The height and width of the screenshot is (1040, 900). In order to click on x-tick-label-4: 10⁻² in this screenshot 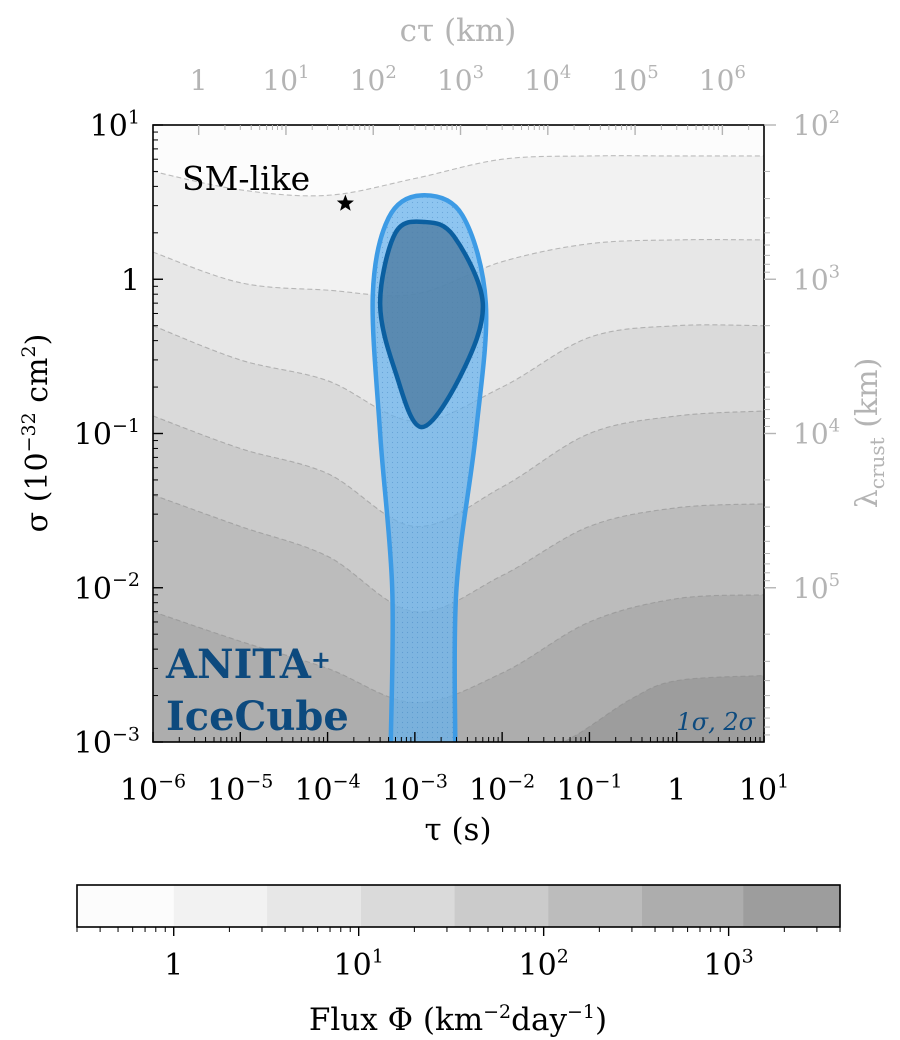, I will do `click(502, 789)`.